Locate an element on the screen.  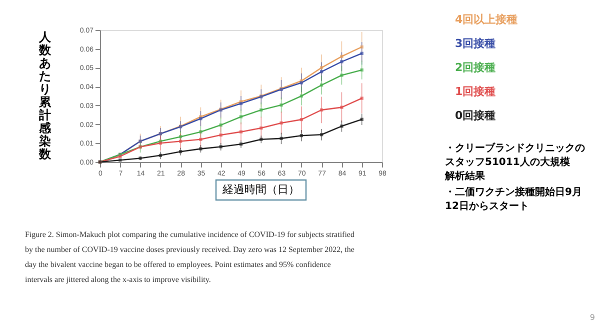
text: 0回接種 is located at coordinates (475, 115).